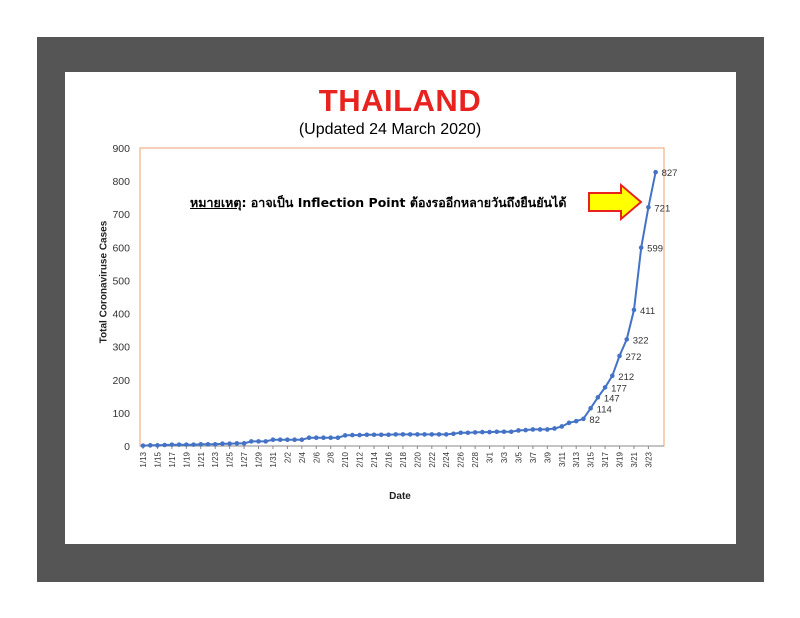 This screenshot has height=618, width=800. I want to click on y-tick-label: 800, so click(121, 182).